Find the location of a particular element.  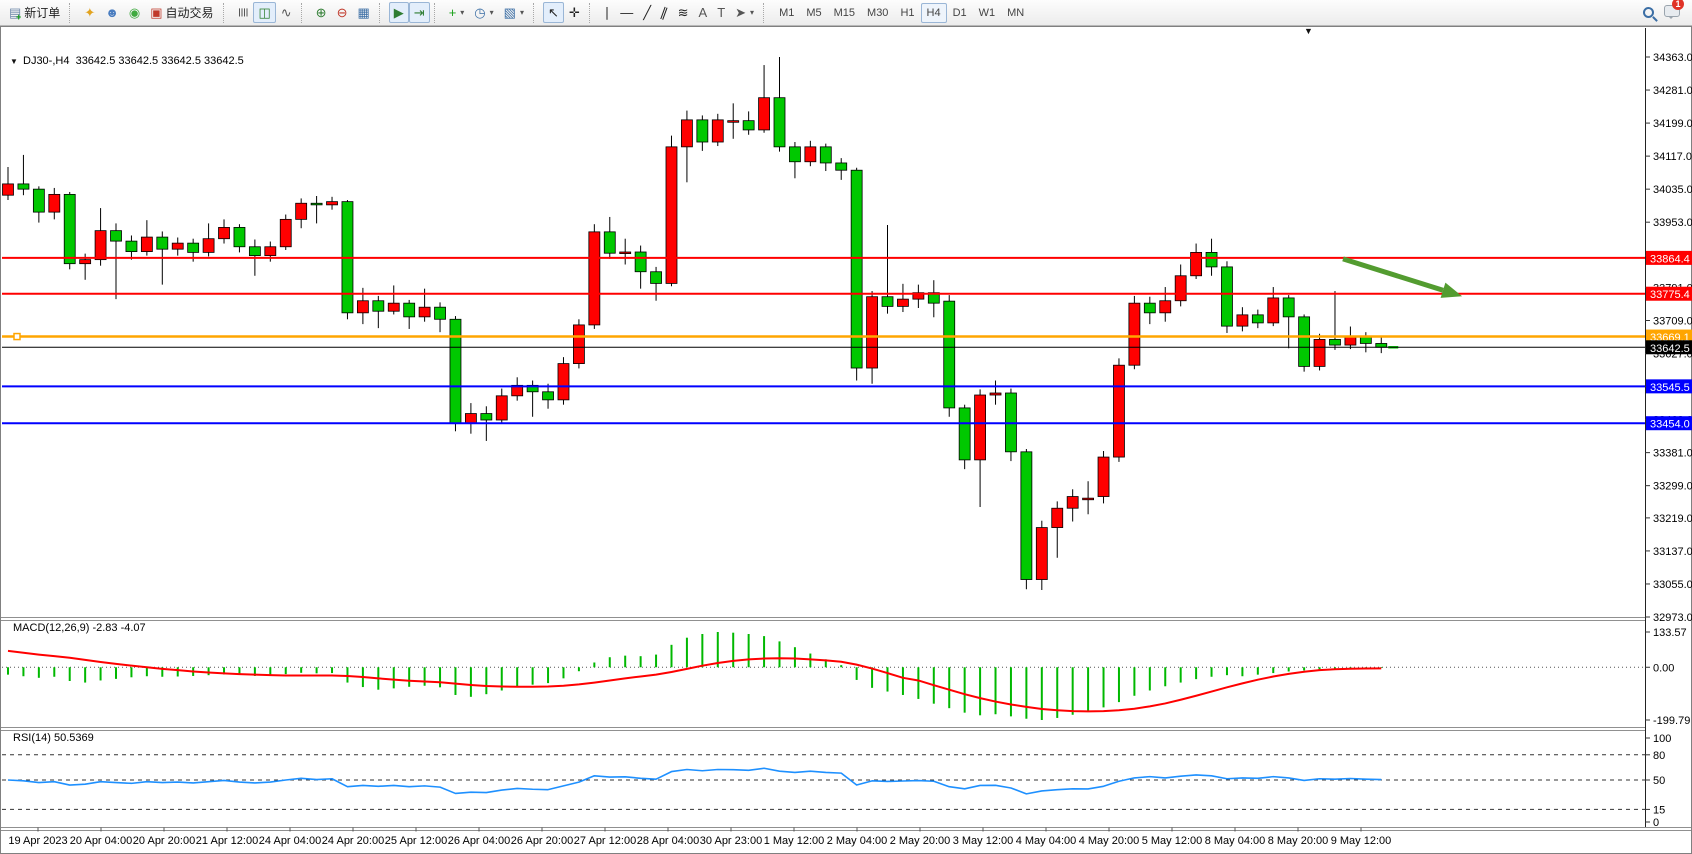

templates-button: ▧ ▾ is located at coordinates (514, 12).